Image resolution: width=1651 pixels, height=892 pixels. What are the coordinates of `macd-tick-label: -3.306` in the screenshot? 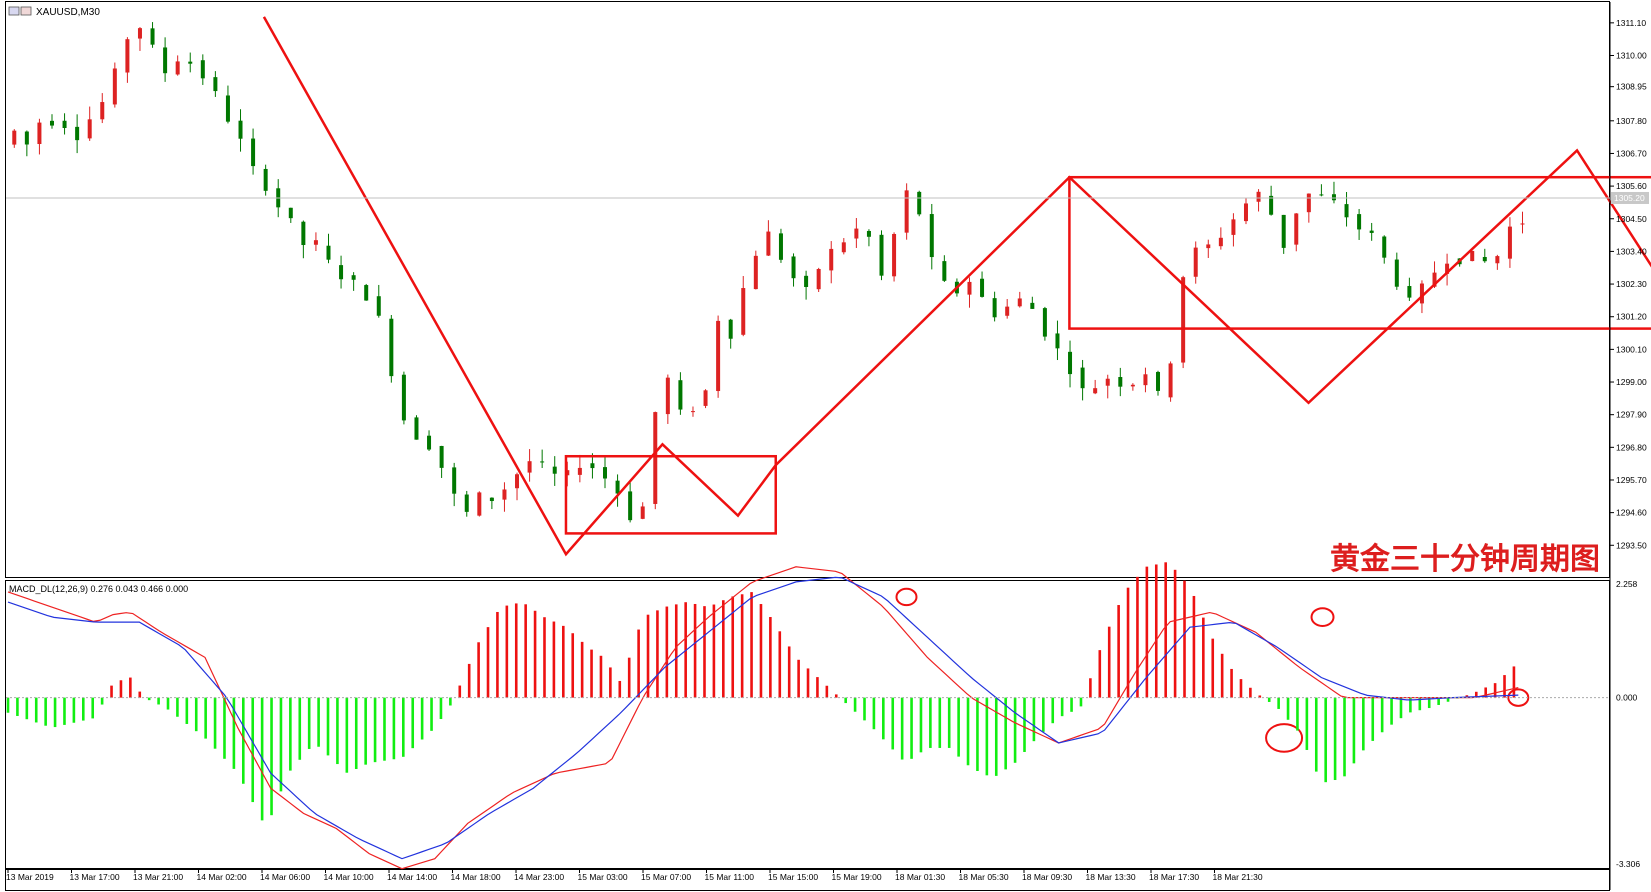 It's located at (1628, 864).